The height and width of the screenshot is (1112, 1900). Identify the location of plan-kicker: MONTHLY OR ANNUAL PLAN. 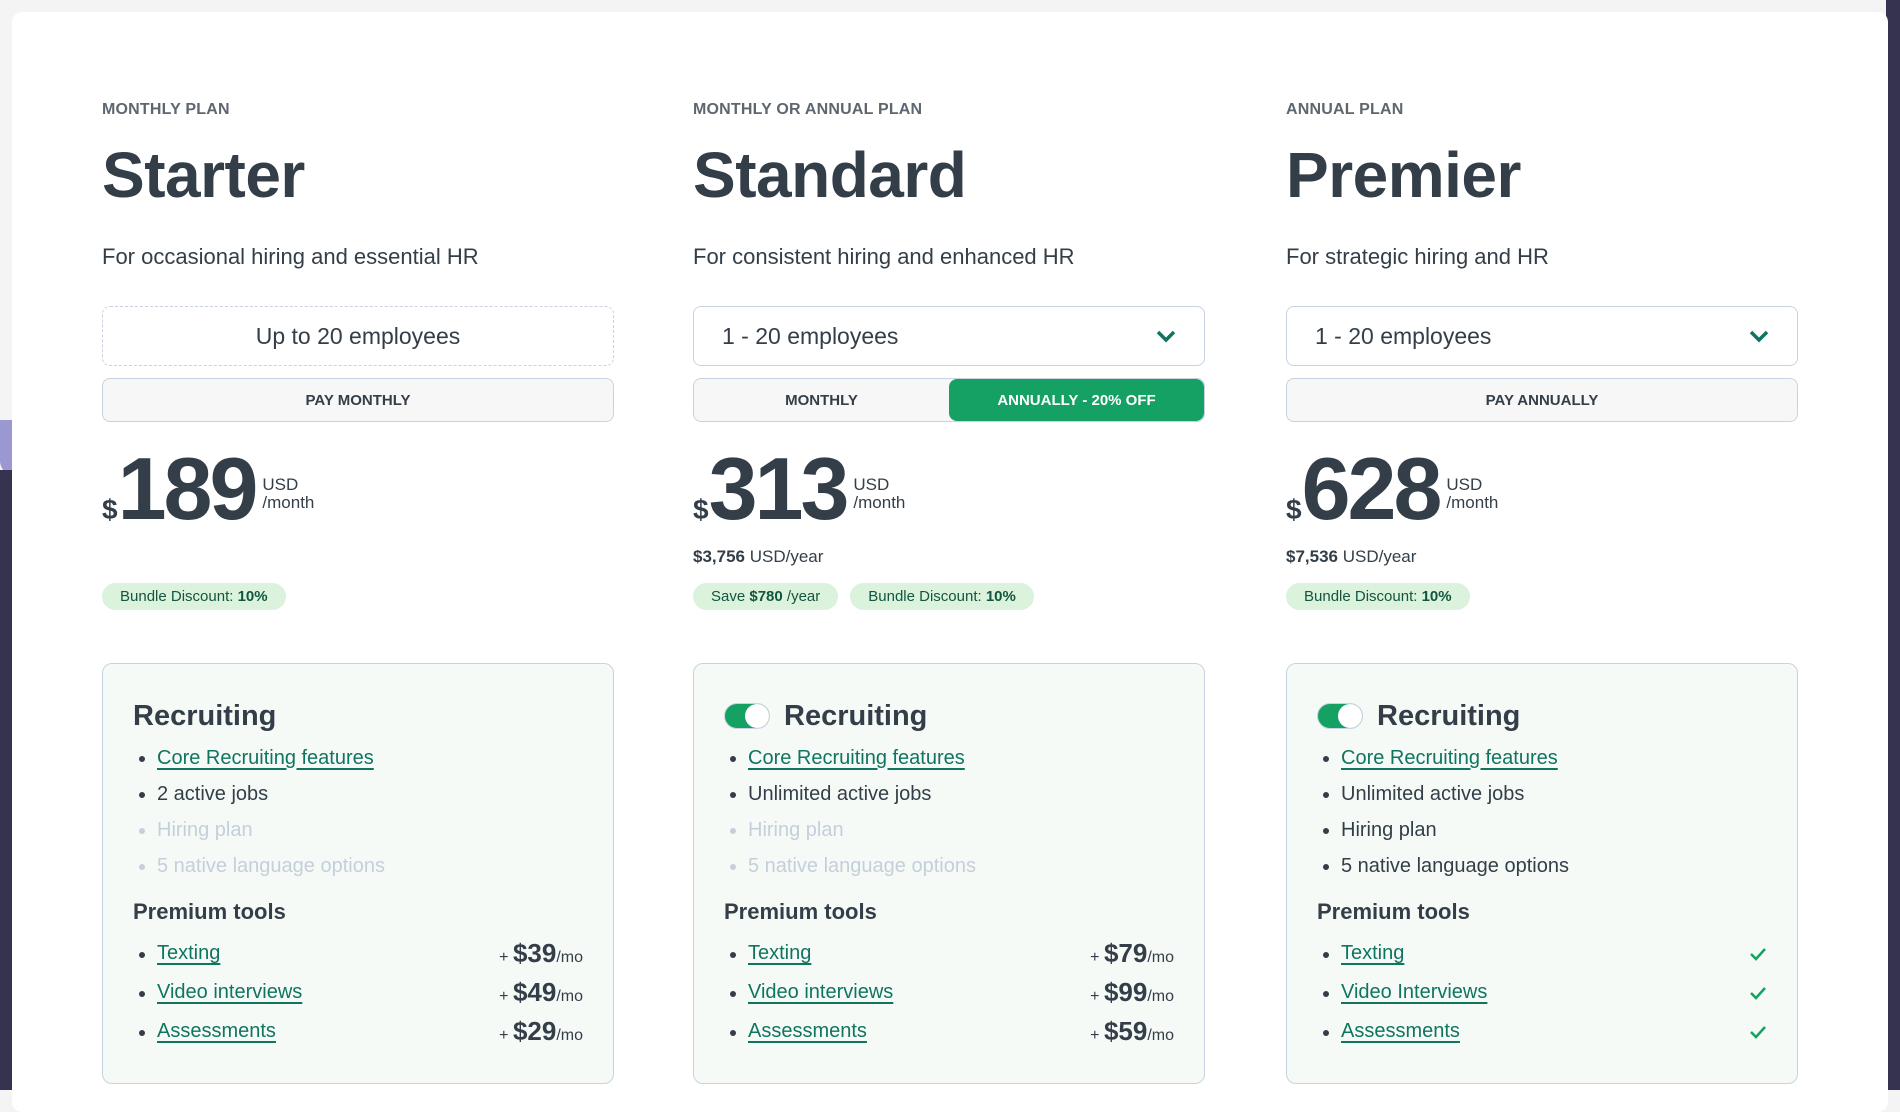
(808, 109).